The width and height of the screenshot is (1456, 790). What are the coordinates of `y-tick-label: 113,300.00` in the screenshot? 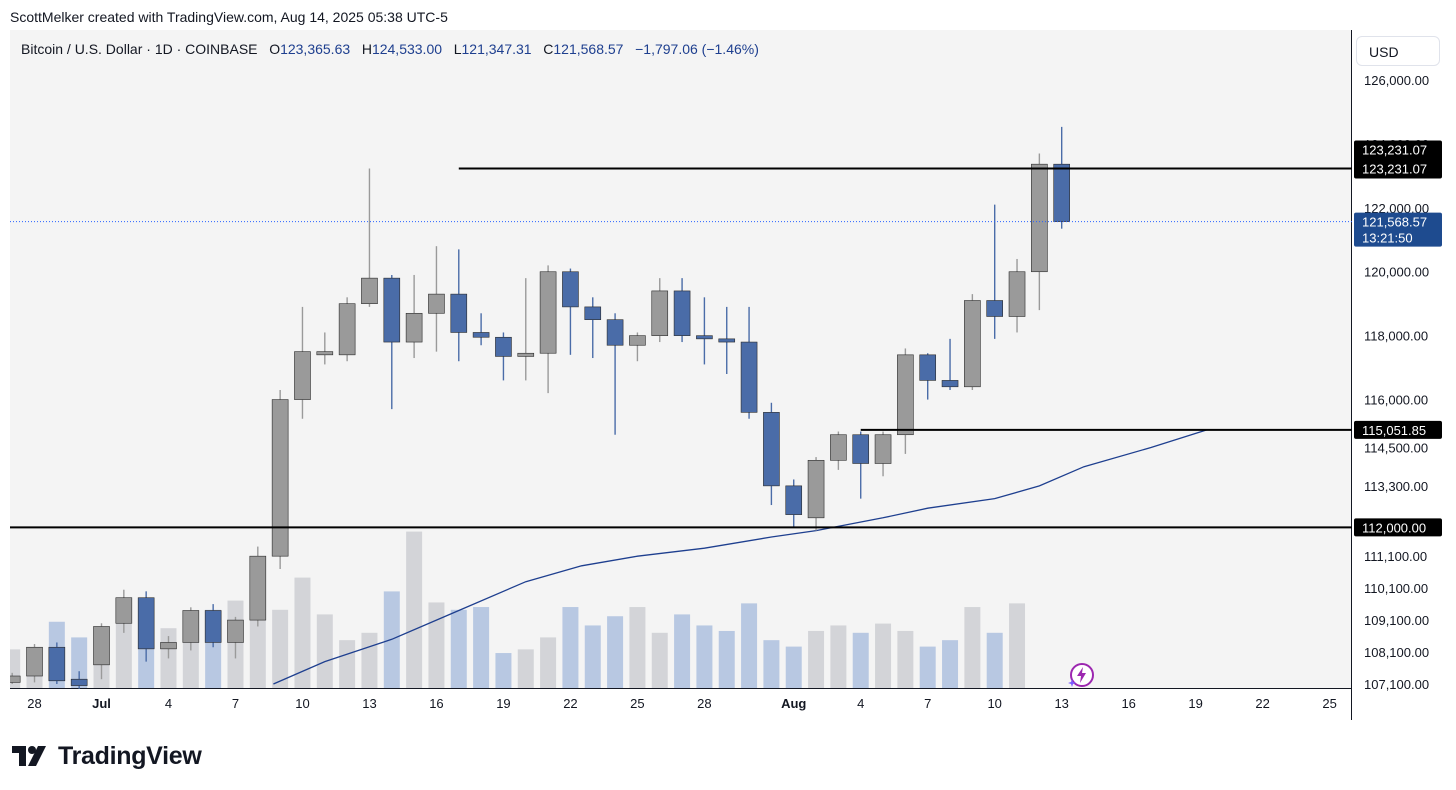 It's located at (1396, 486).